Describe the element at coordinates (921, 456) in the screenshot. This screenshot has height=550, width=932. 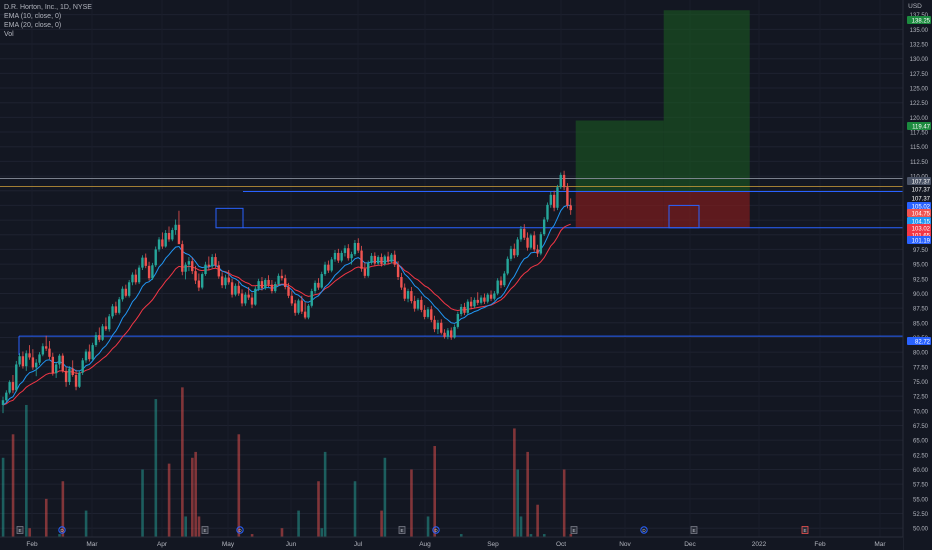
I see `y-tick-label: 62.50` at that location.